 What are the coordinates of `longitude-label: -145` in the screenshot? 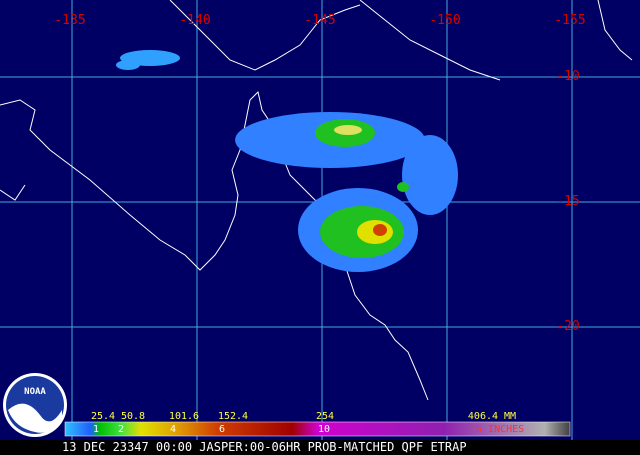 It's located at (319, 20).